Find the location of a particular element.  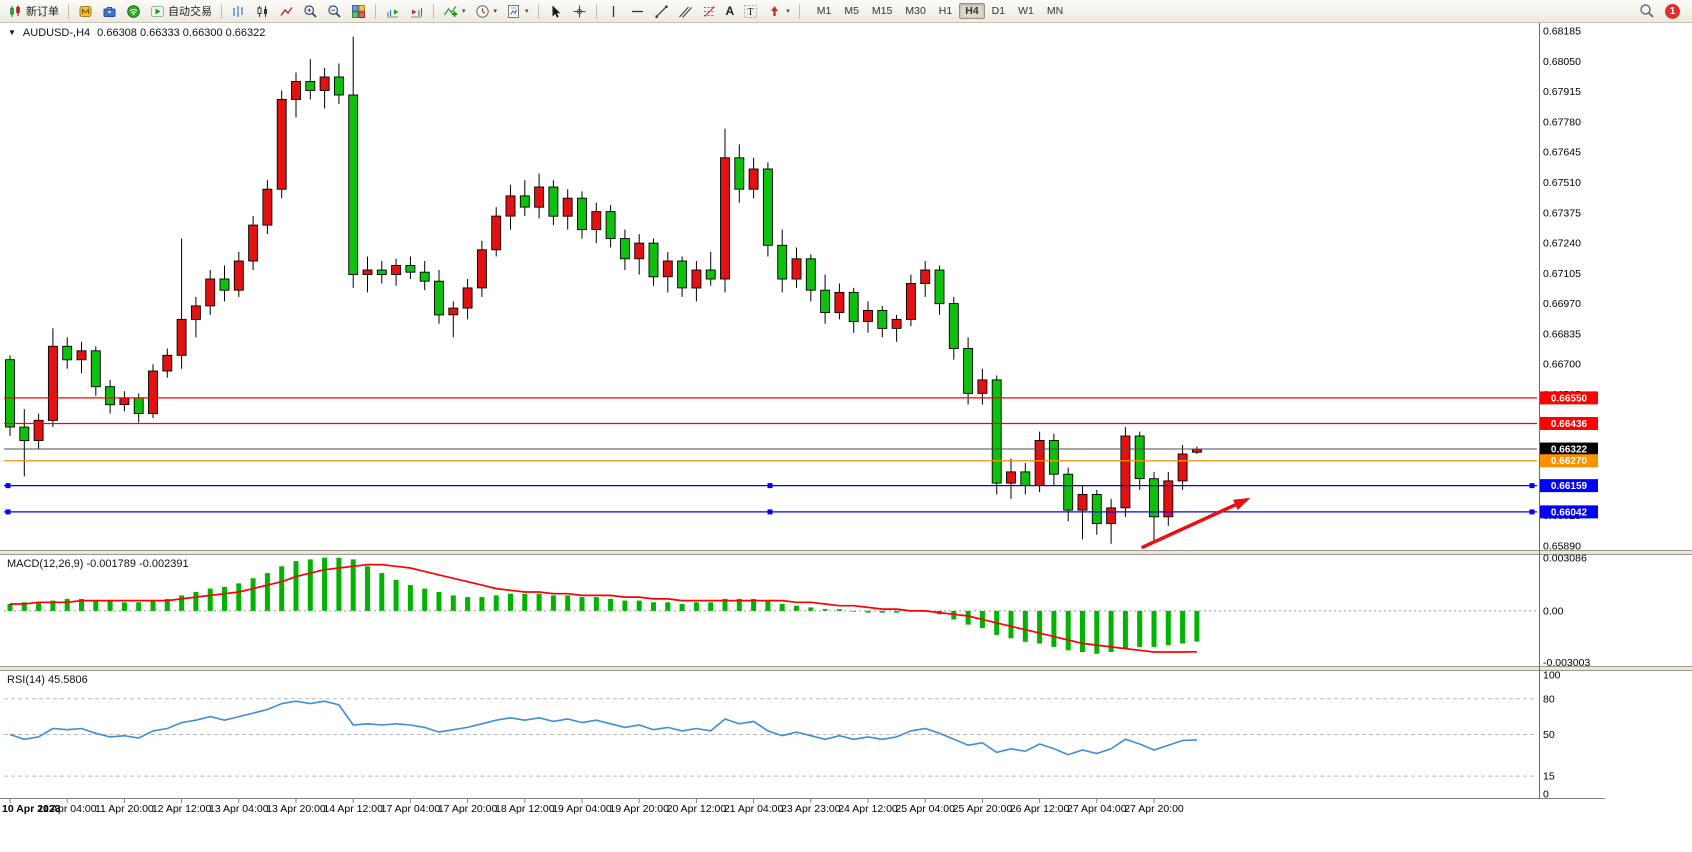

svg-text: 18 Apr 12:00 is located at coordinates (525, 809).